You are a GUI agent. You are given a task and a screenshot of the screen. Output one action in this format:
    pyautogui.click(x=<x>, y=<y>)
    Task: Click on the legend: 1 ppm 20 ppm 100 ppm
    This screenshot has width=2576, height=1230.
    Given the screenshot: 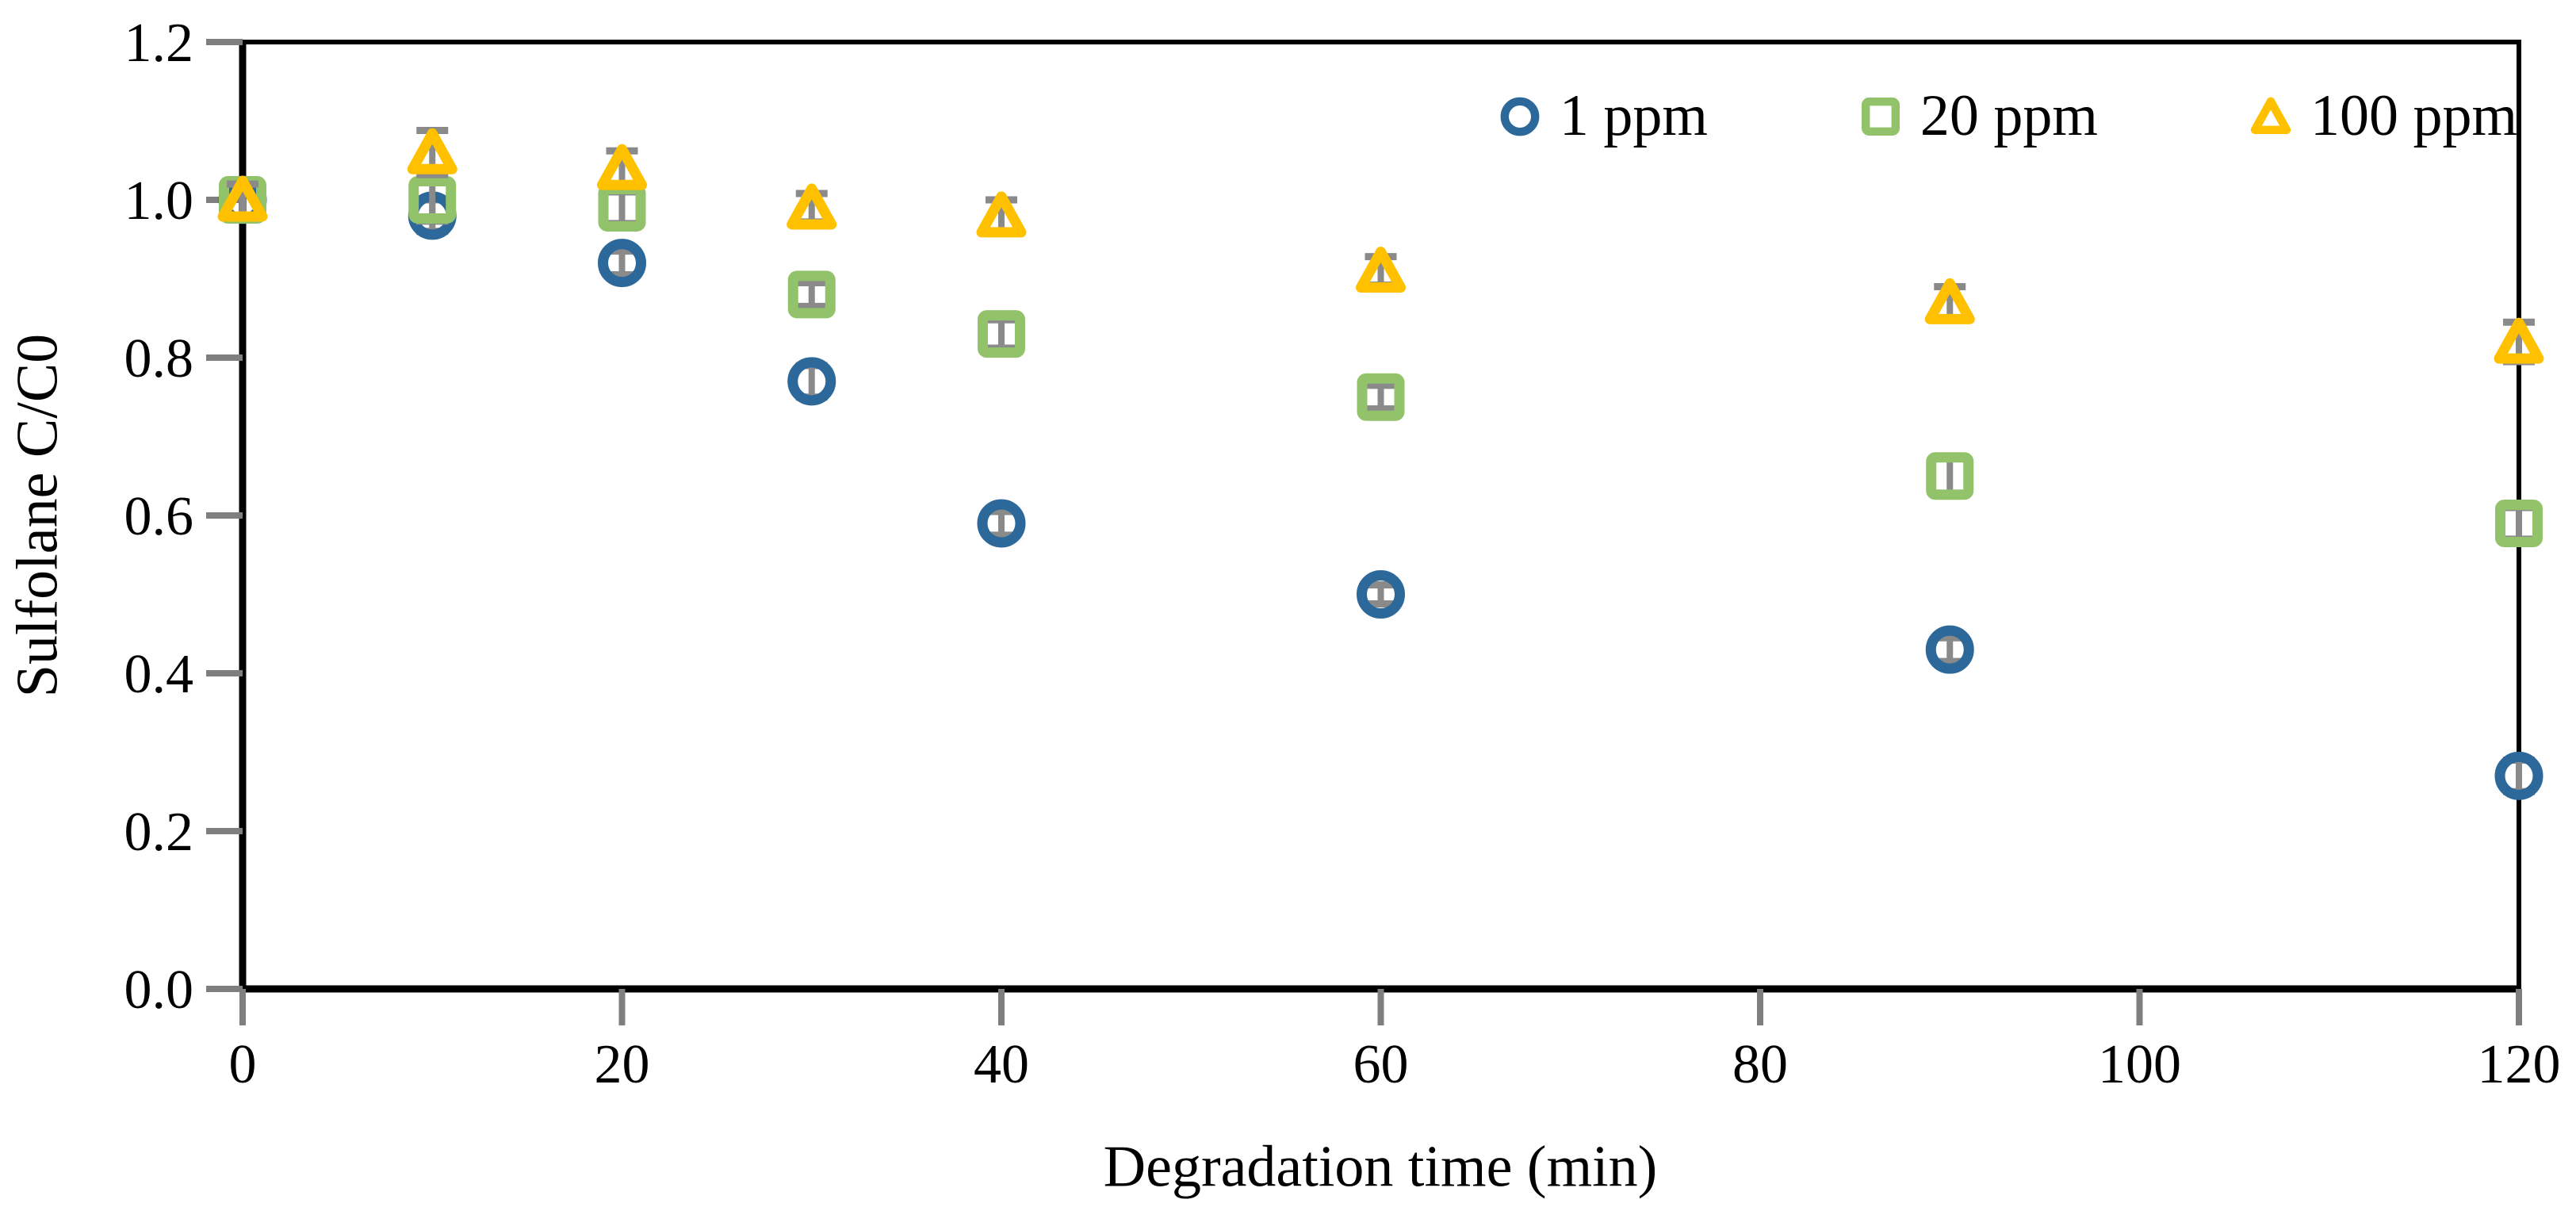 What is the action you would take?
    pyautogui.click(x=2007, y=116)
    